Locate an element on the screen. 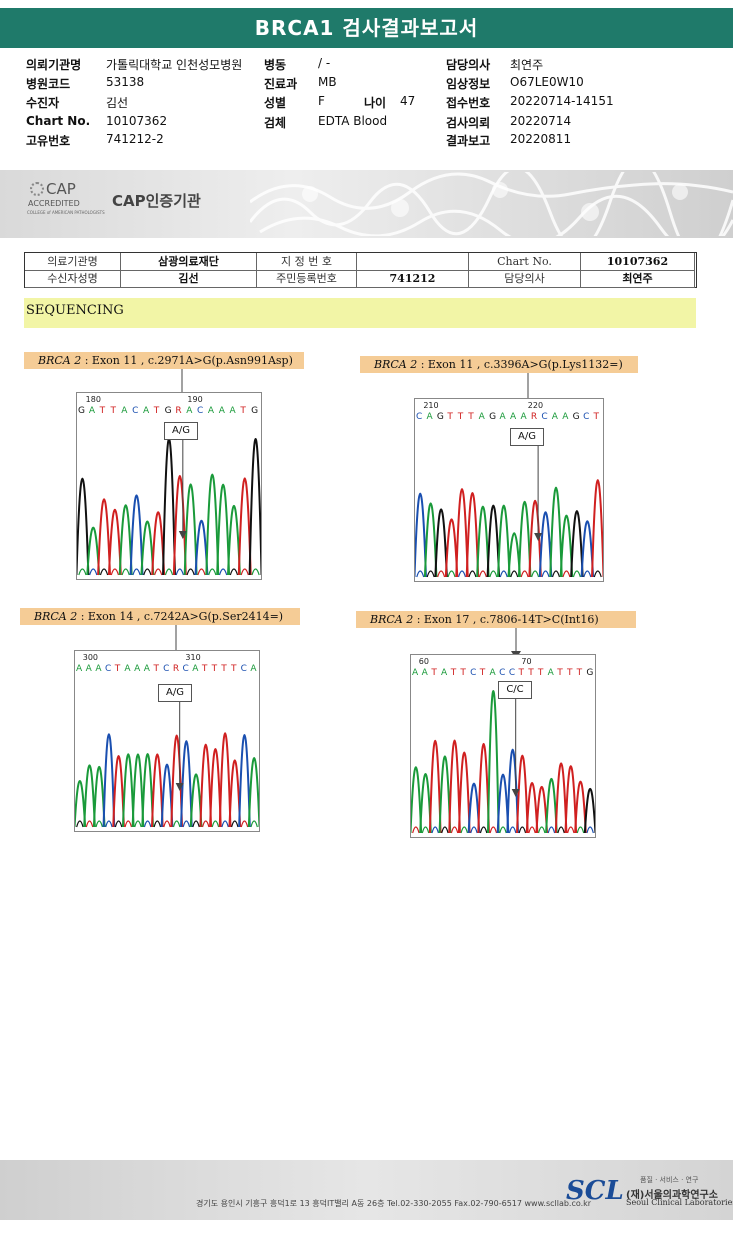 Image resolution: width=733 pixels, height=1234 pixels. table-cell: 10107362 is located at coordinates (638, 262).